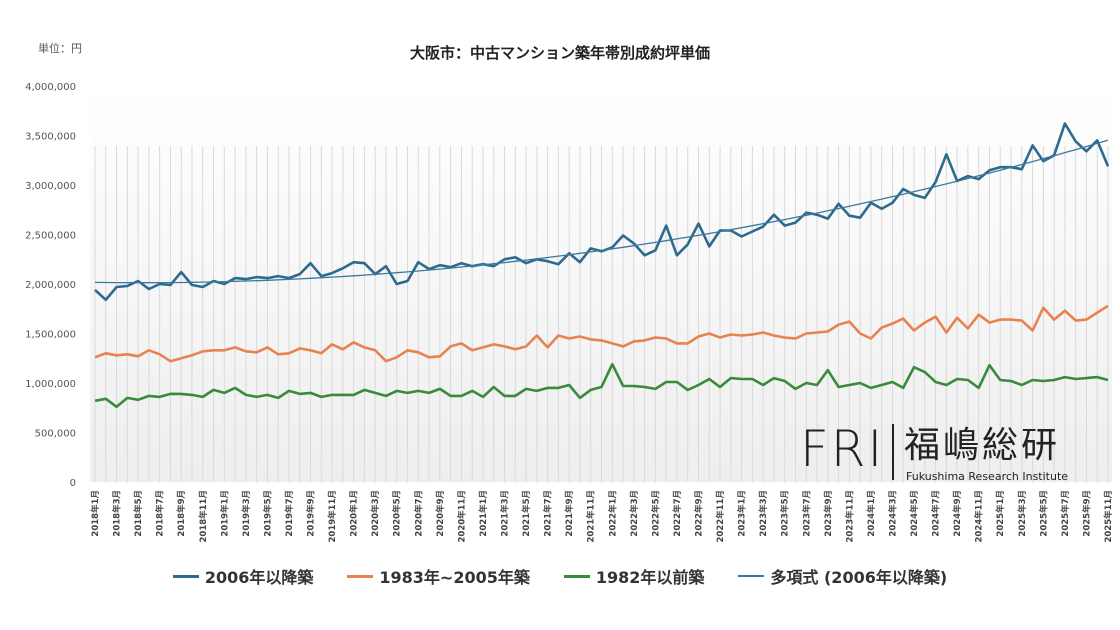 The width and height of the screenshot is (1120, 630). I want to click on y-tick-label: 1,000,000, so click(50, 384).